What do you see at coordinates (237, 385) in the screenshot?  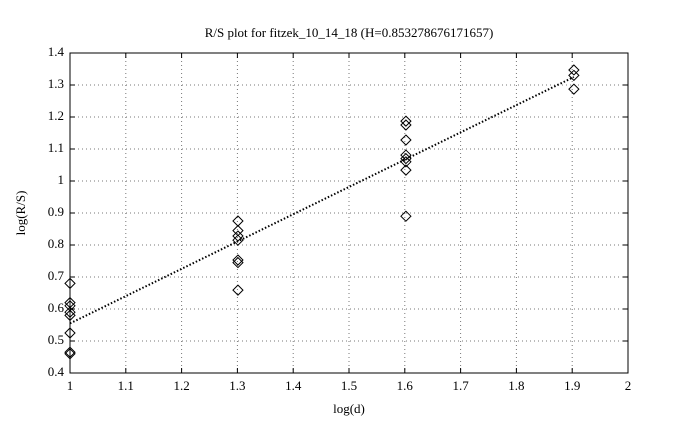 I see `x-tick-label: 1.3` at bounding box center [237, 385].